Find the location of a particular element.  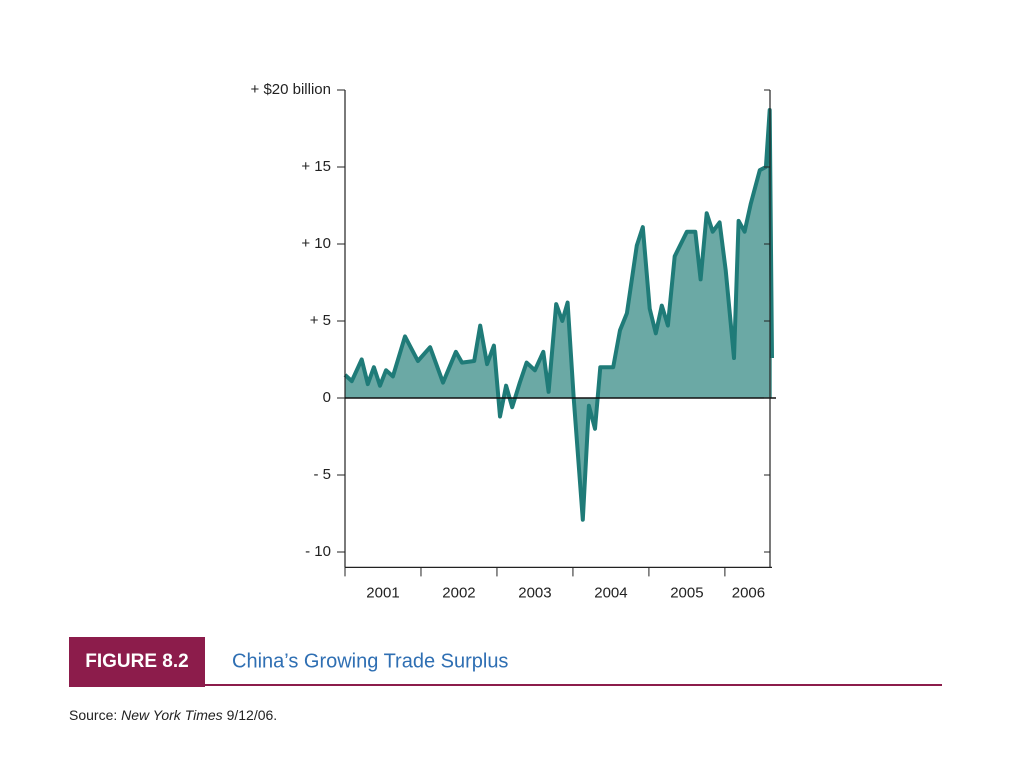

y-tick-label: + $20 billion is located at coordinates (291, 89).